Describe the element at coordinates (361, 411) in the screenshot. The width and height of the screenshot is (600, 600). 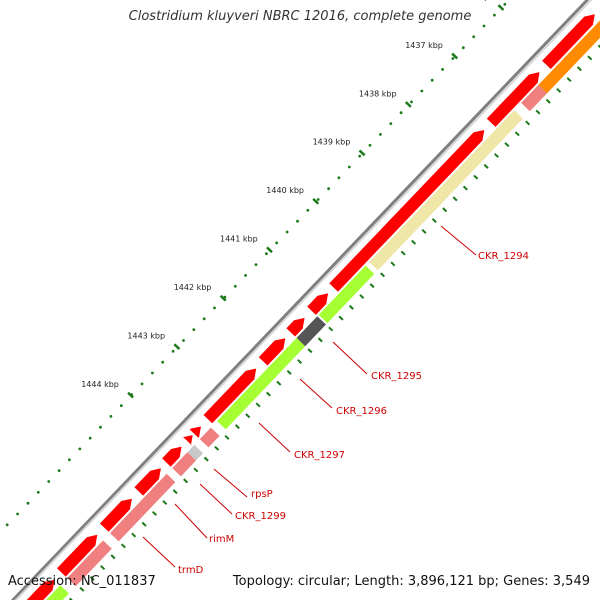
I see `gene-label: CKR_1296` at that location.